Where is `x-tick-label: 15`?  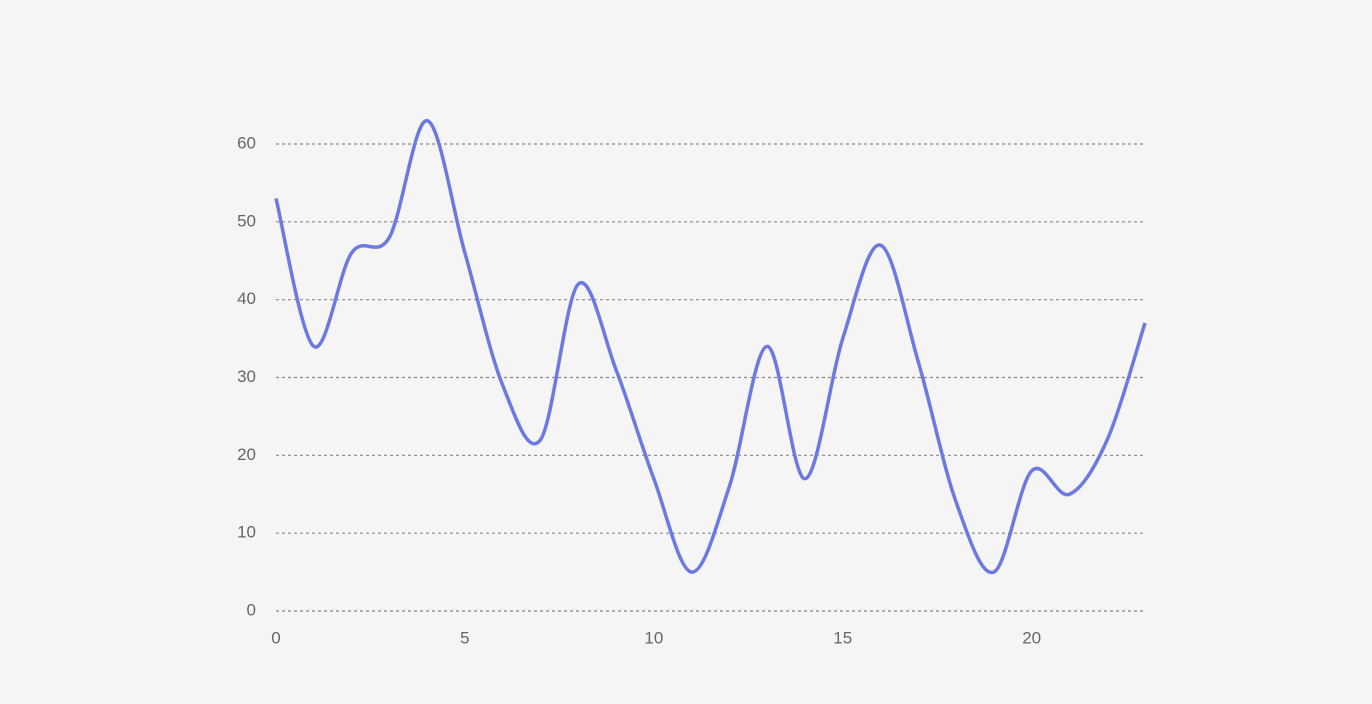
x-tick-label: 15 is located at coordinates (842, 637).